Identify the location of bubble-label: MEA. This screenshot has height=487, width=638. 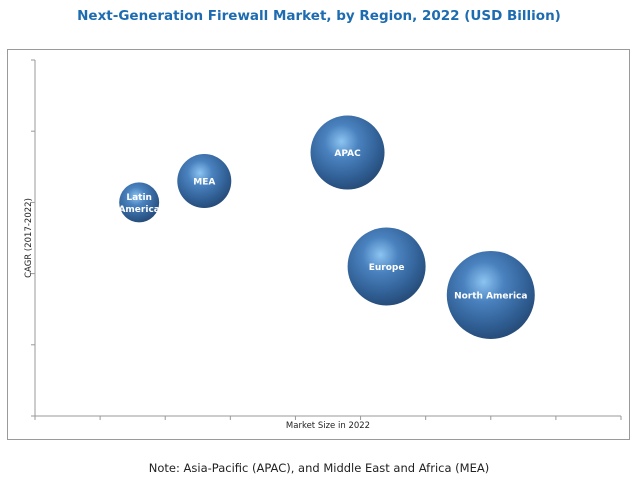
(204, 183).